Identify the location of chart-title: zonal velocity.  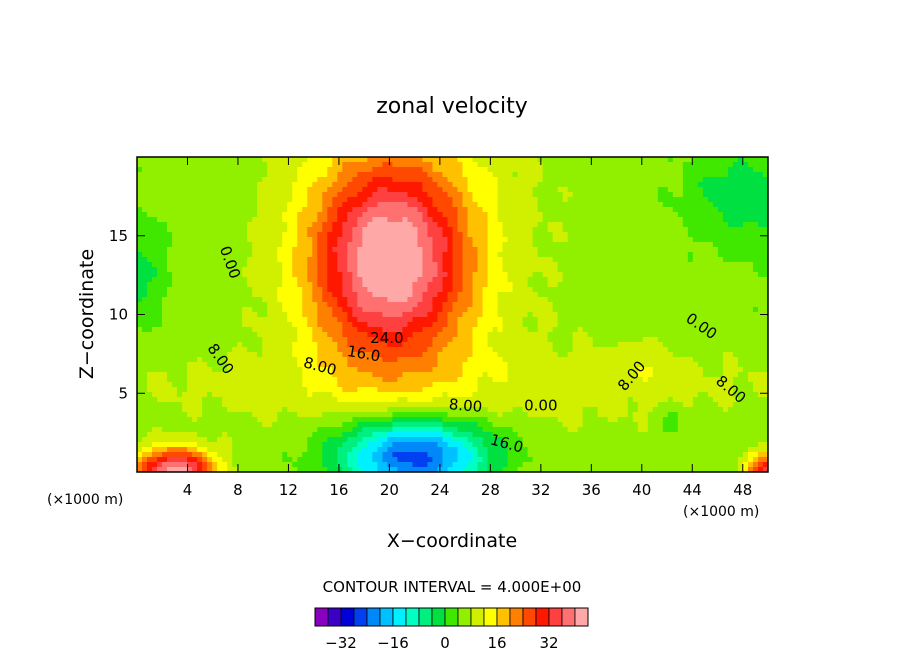
(452, 106).